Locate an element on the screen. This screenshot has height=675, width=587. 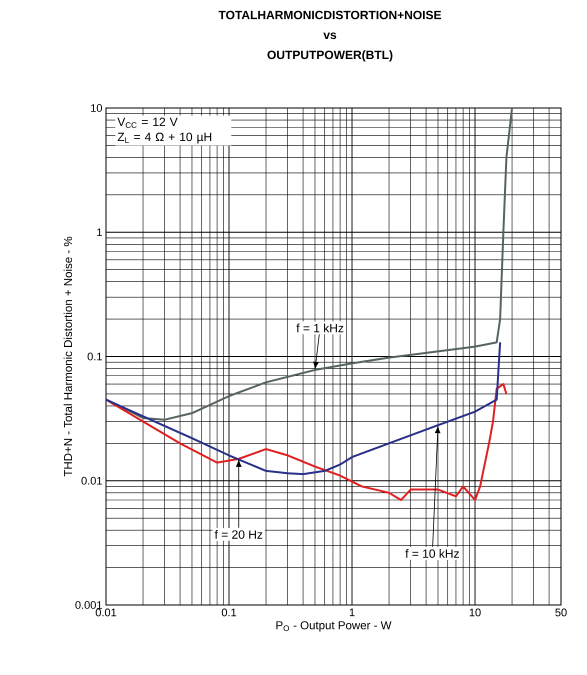
x-tick-label: 1 is located at coordinates (352, 612).